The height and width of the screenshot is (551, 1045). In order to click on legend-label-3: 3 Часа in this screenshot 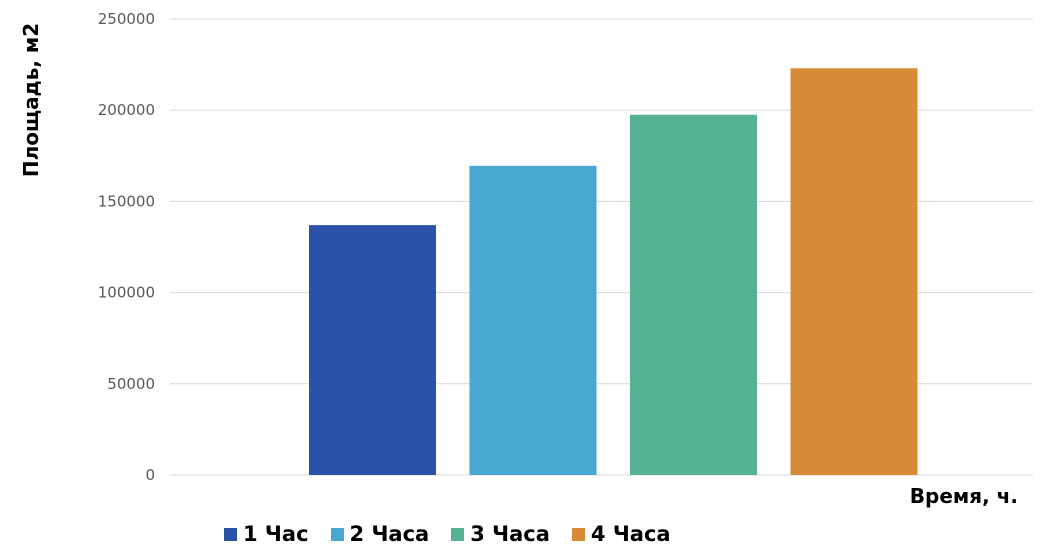, I will do `click(510, 534)`.